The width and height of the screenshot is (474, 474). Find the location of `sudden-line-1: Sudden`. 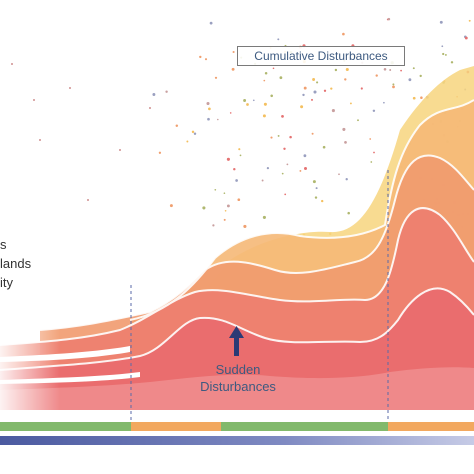

sudden-line-1: Sudden is located at coordinates (238, 369).